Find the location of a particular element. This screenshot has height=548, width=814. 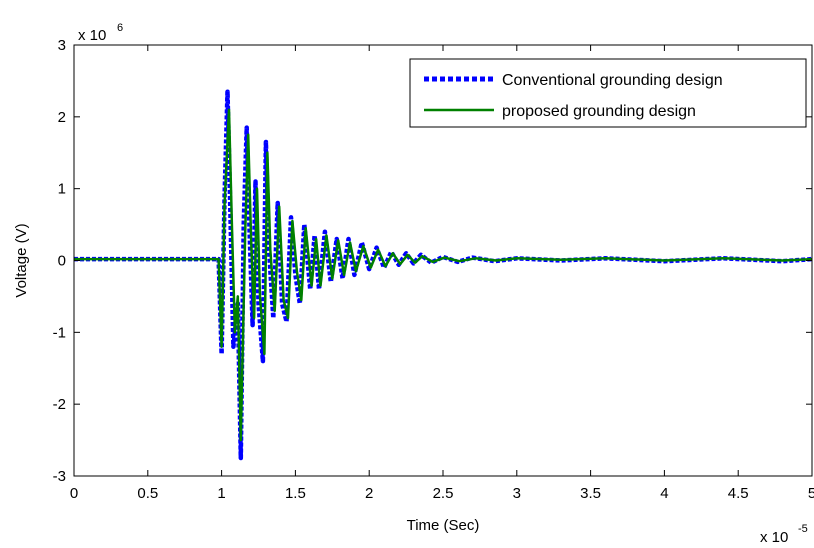

x-tick-label: 1.5 is located at coordinates (295, 493).